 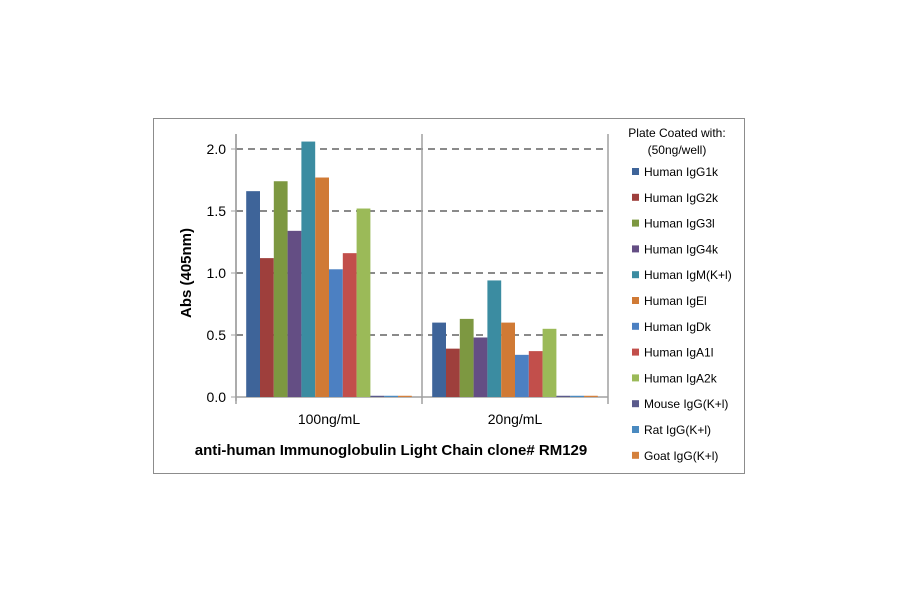 I want to click on y-tick-label: 1.0, so click(x=217, y=273).